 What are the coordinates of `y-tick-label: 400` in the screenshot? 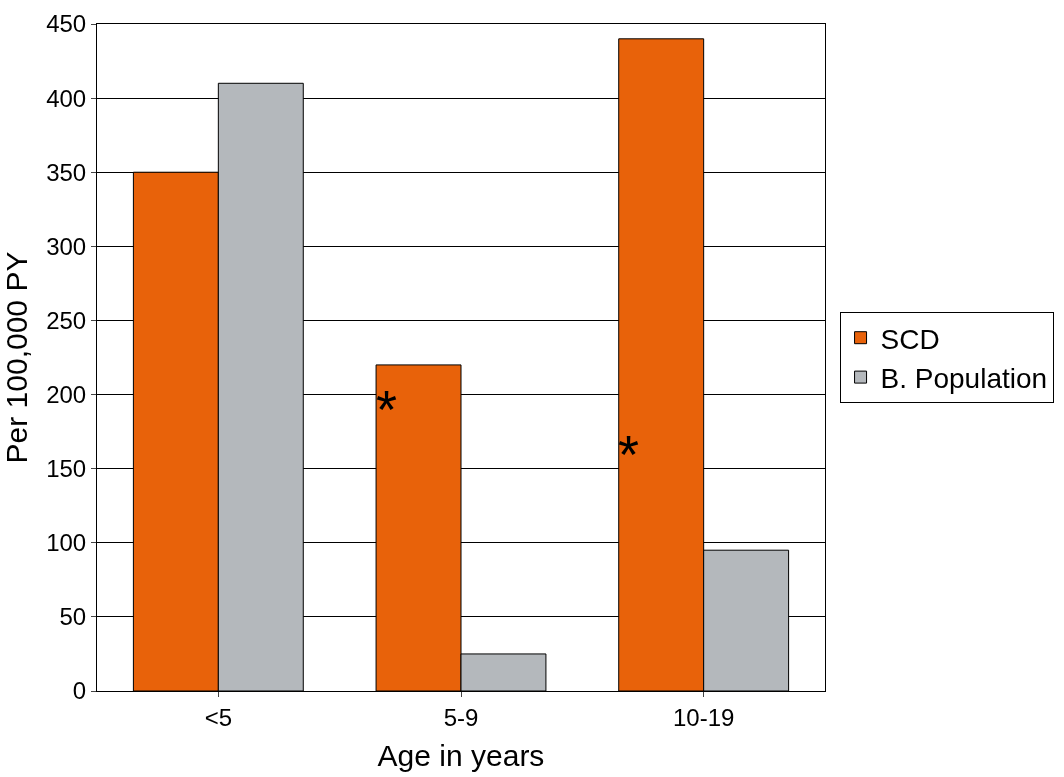 It's located at (66, 98).